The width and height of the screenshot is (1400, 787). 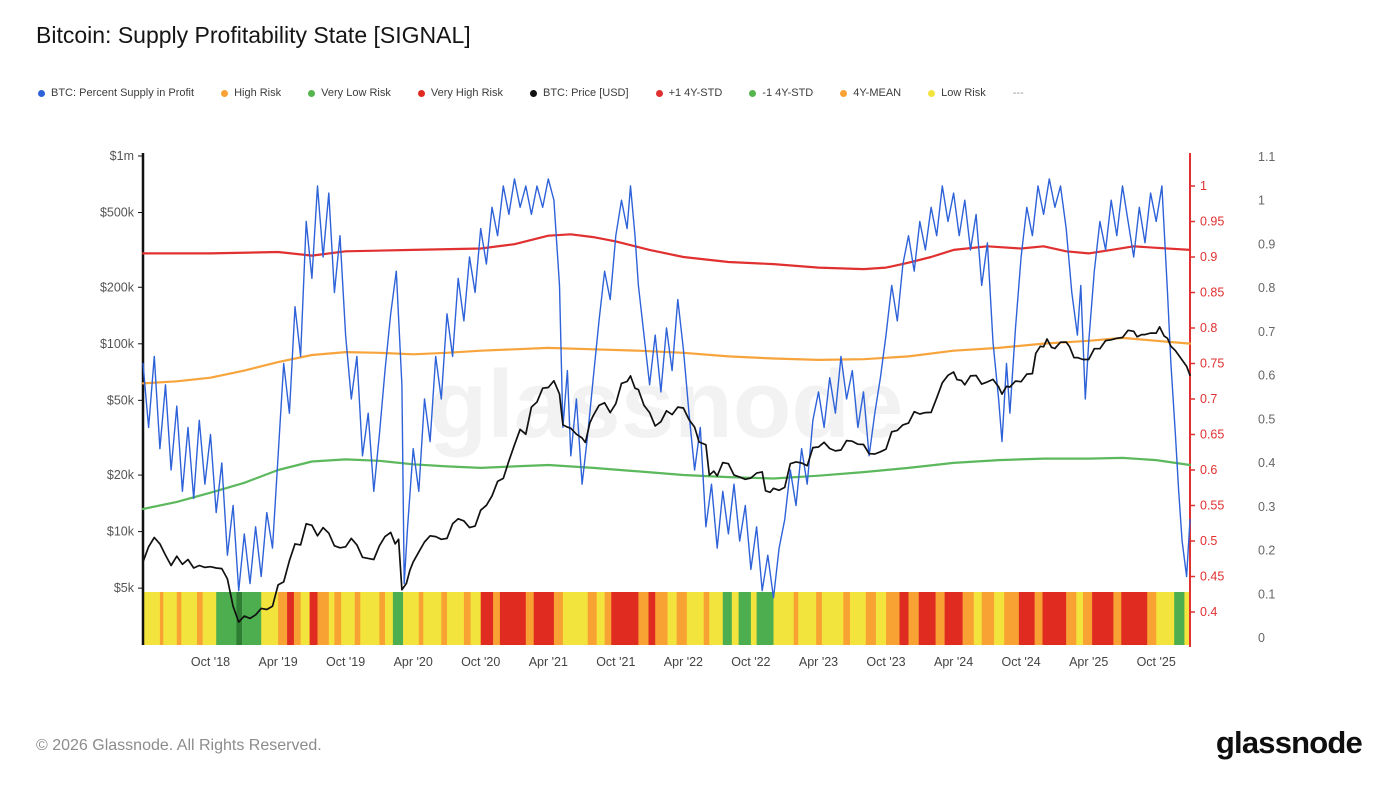 What do you see at coordinates (870, 93) in the screenshot?
I see `legend-item-4y-mean: 4Y-MEAN` at bounding box center [870, 93].